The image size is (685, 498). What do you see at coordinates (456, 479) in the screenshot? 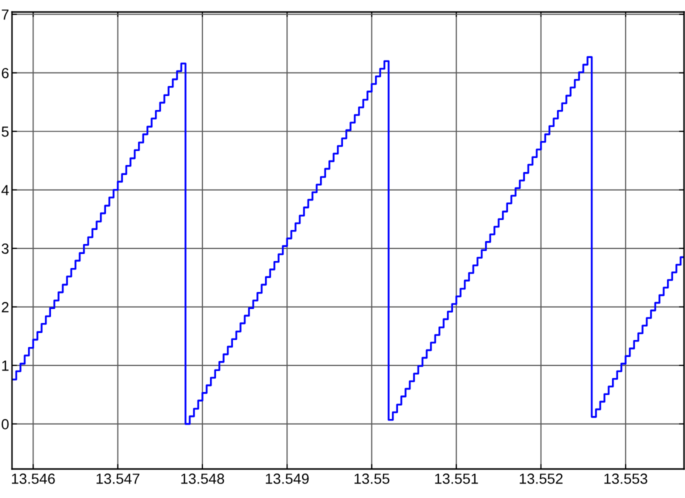
I see `x-tick-label: 13.551` at bounding box center [456, 479].